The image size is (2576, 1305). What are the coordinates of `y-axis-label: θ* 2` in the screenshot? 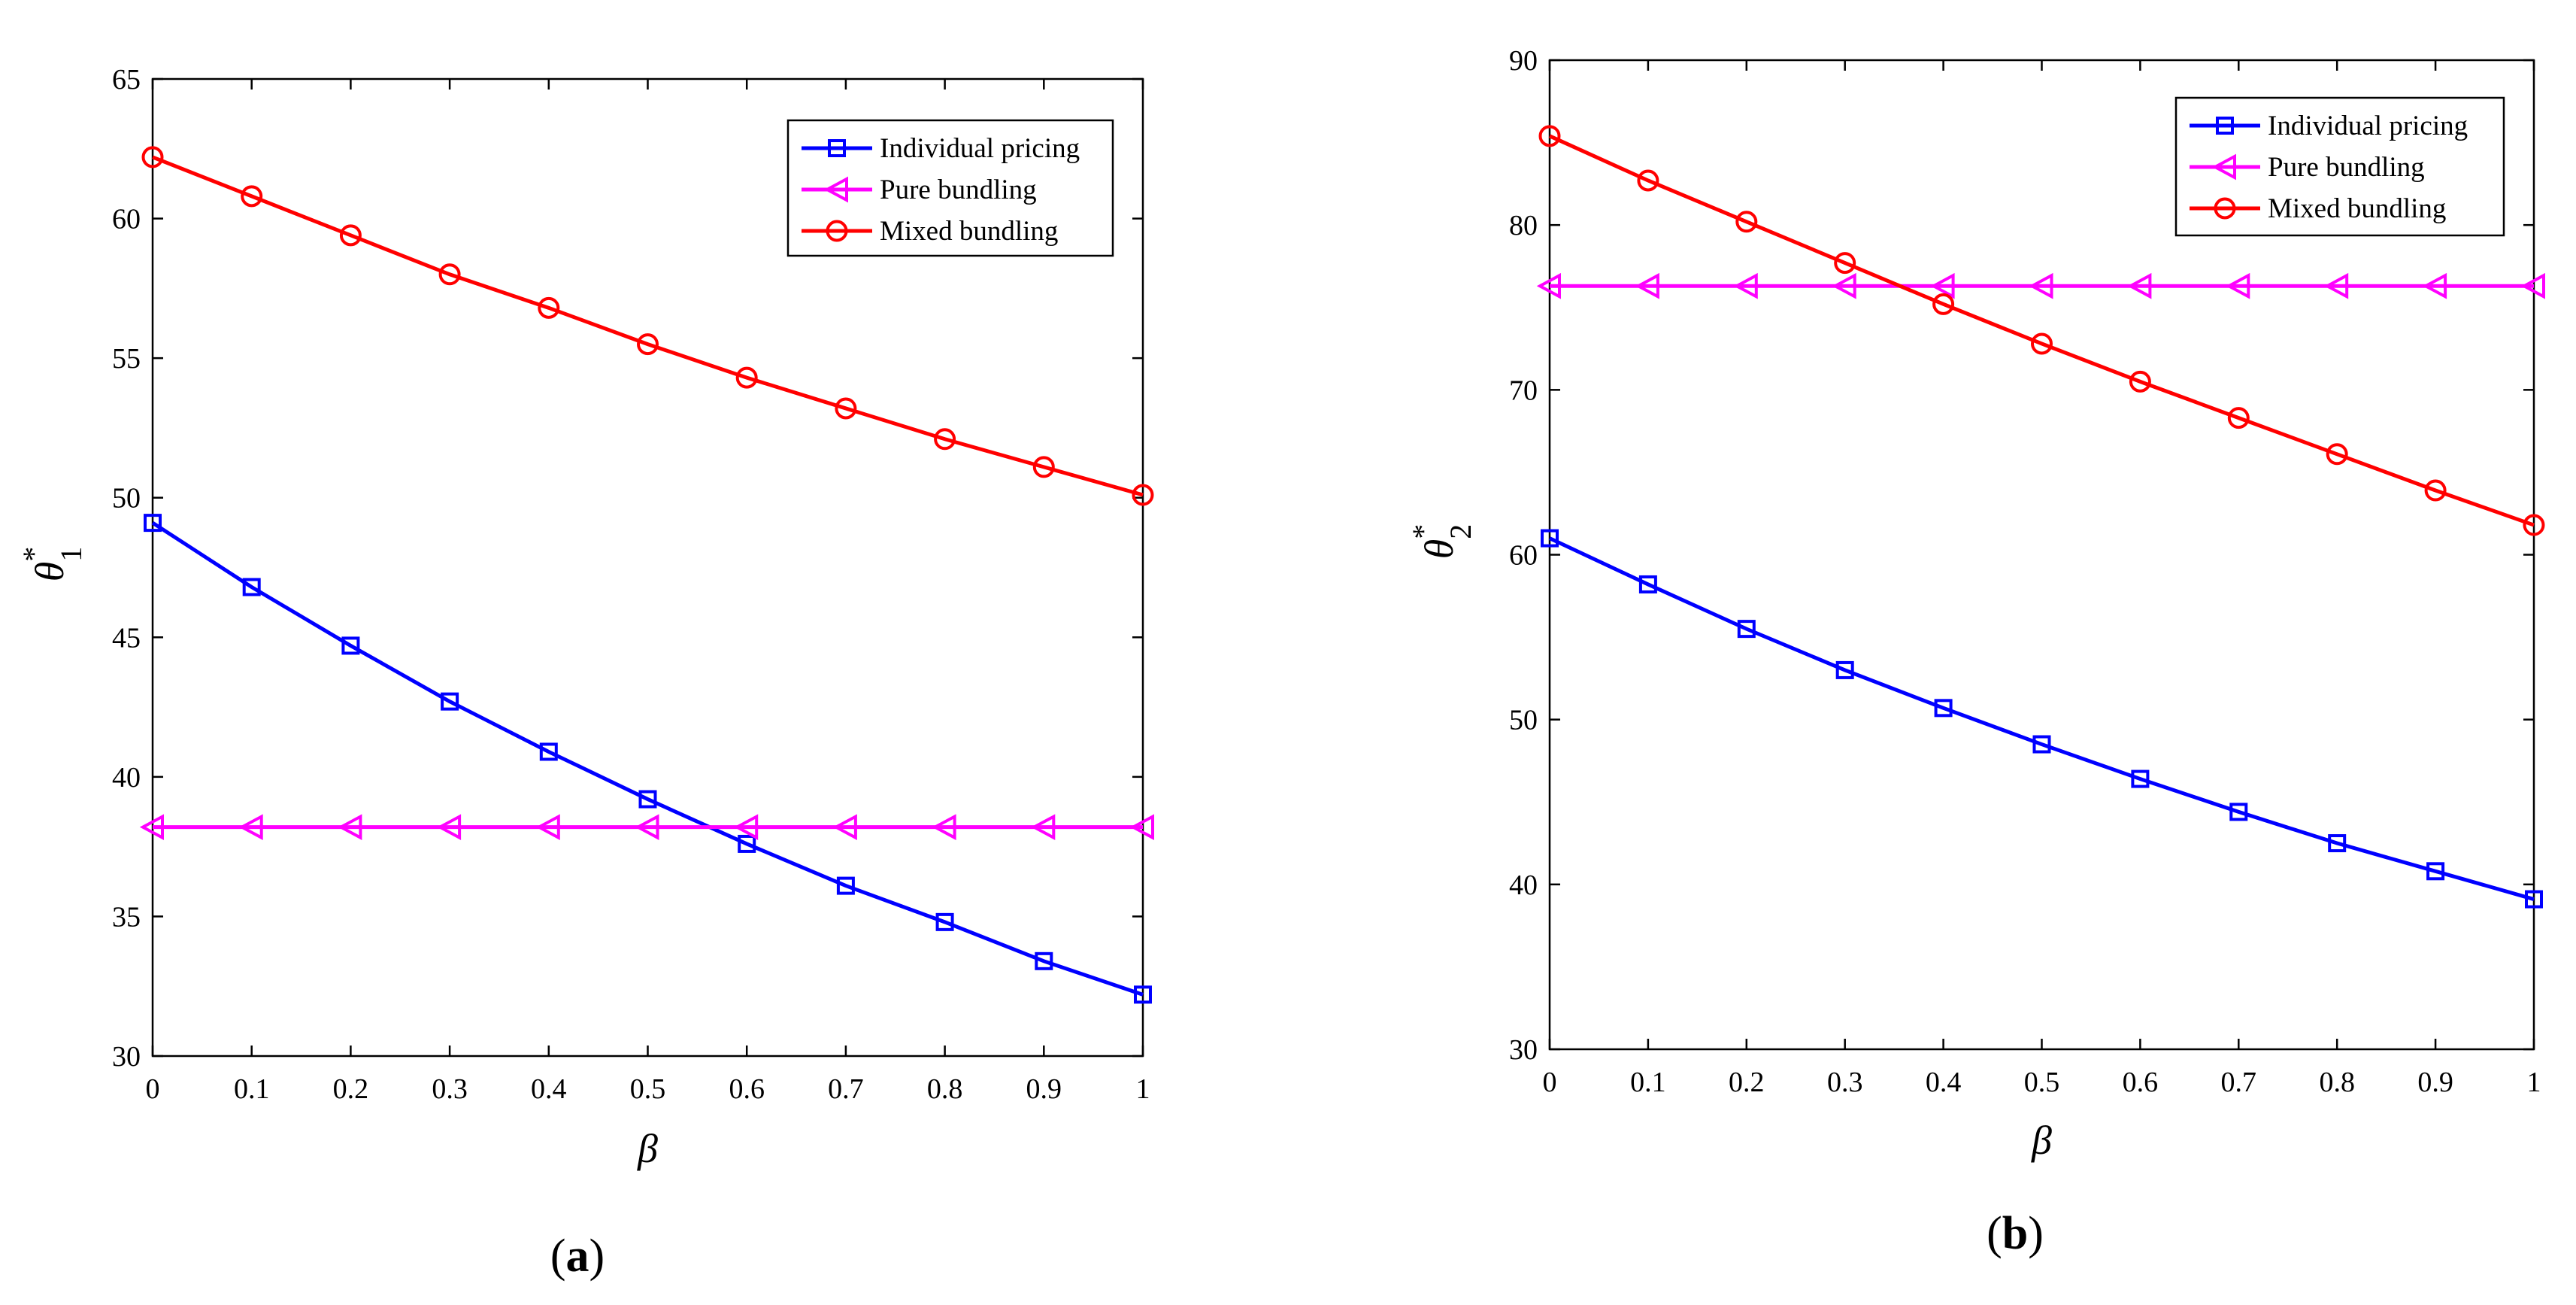 It's located at (1441, 542).